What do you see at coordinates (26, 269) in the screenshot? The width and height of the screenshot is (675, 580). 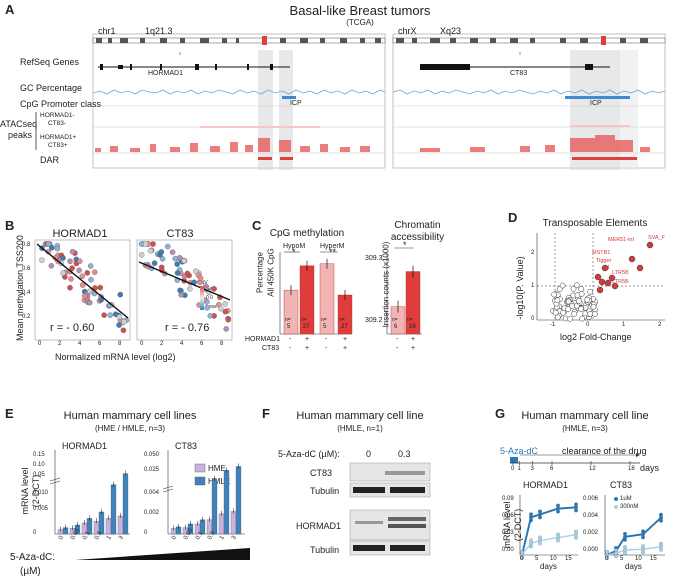 I see `b-y-tick: 0.6` at bounding box center [26, 269].